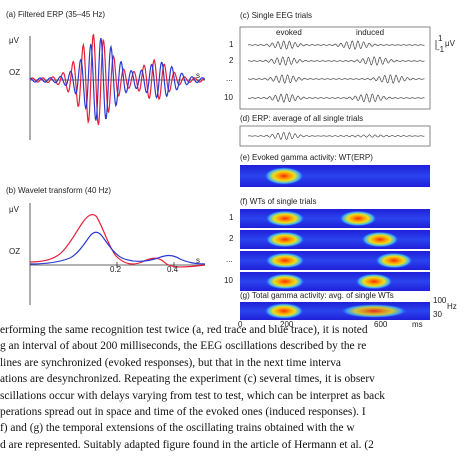 This screenshot has width=474, height=474. I want to click on panel-a-channel: OZ, so click(15, 72).